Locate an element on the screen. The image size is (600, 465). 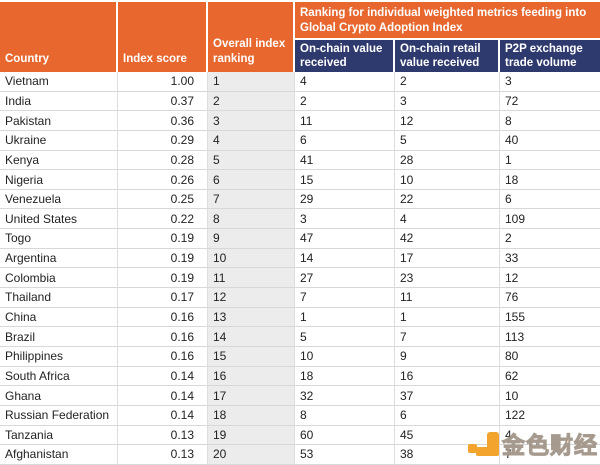
cell-country: Vietnam is located at coordinates (59, 82).